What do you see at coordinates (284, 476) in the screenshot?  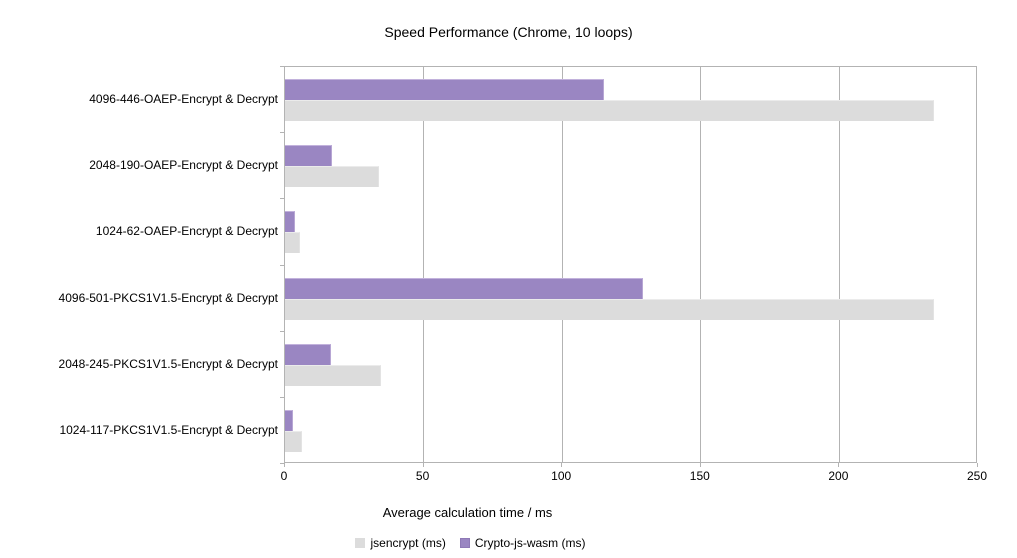 I see `x-tick-label: 0` at bounding box center [284, 476].